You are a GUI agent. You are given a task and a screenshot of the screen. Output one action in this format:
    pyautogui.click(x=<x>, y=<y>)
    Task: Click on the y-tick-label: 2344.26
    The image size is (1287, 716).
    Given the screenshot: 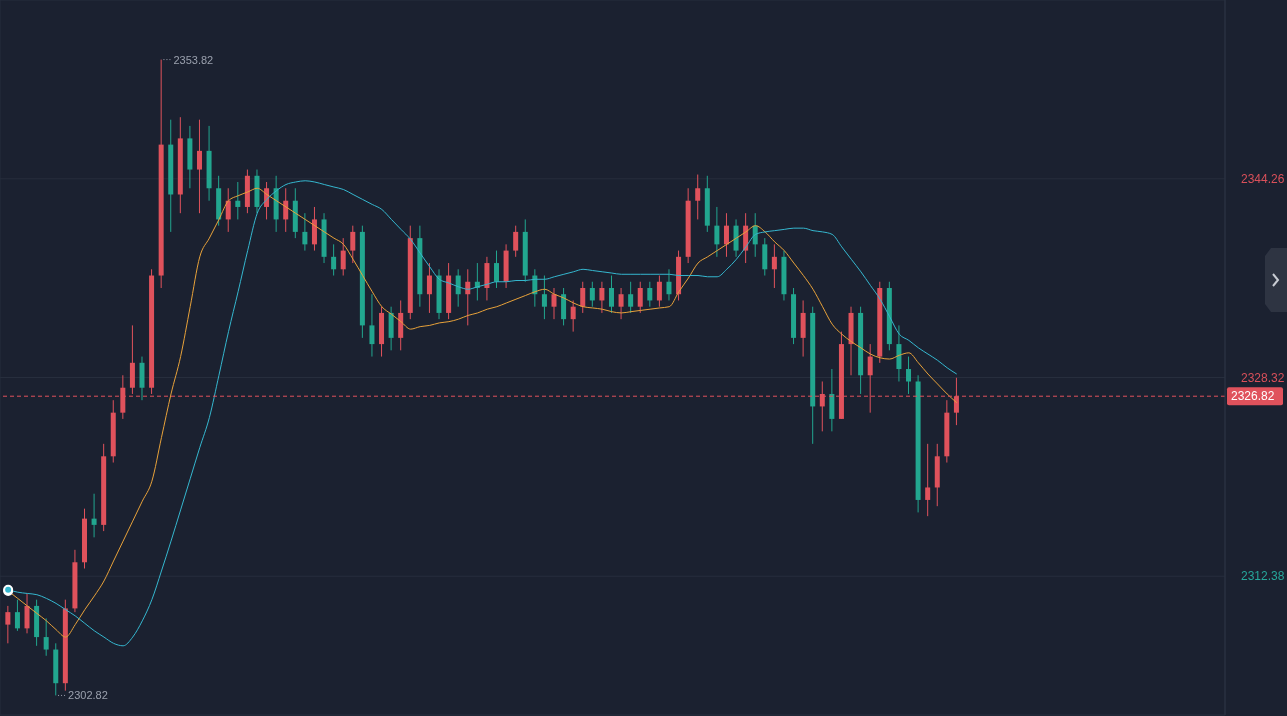 What is the action you would take?
    pyautogui.click(x=1263, y=178)
    